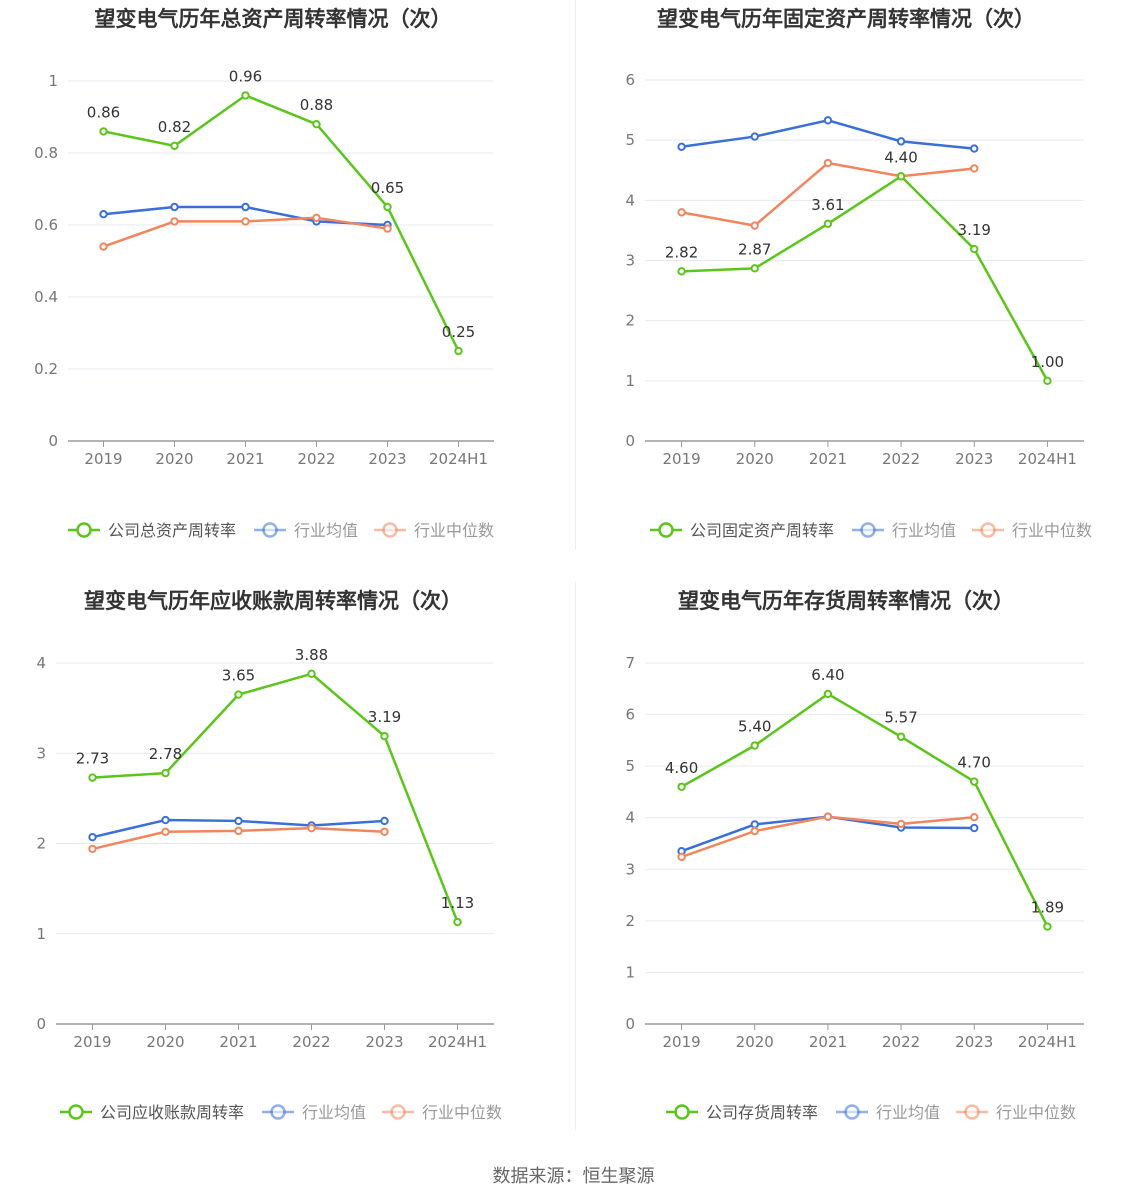  Describe the element at coordinates (630, 663) in the screenshot. I see `y-tick-label: 7` at that location.